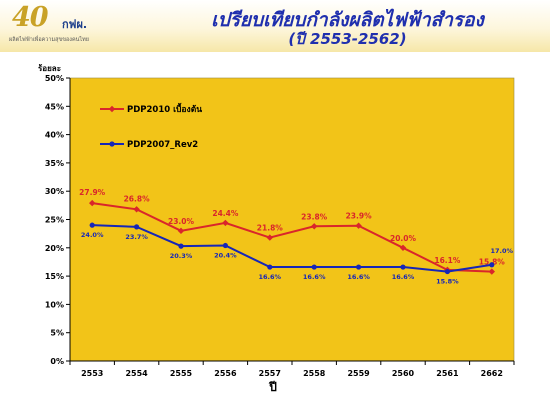 The width and height of the screenshot is (550, 409). What do you see at coordinates (181, 221) in the screenshot?
I see `series-1-data-label: 23.0%` at bounding box center [181, 221].